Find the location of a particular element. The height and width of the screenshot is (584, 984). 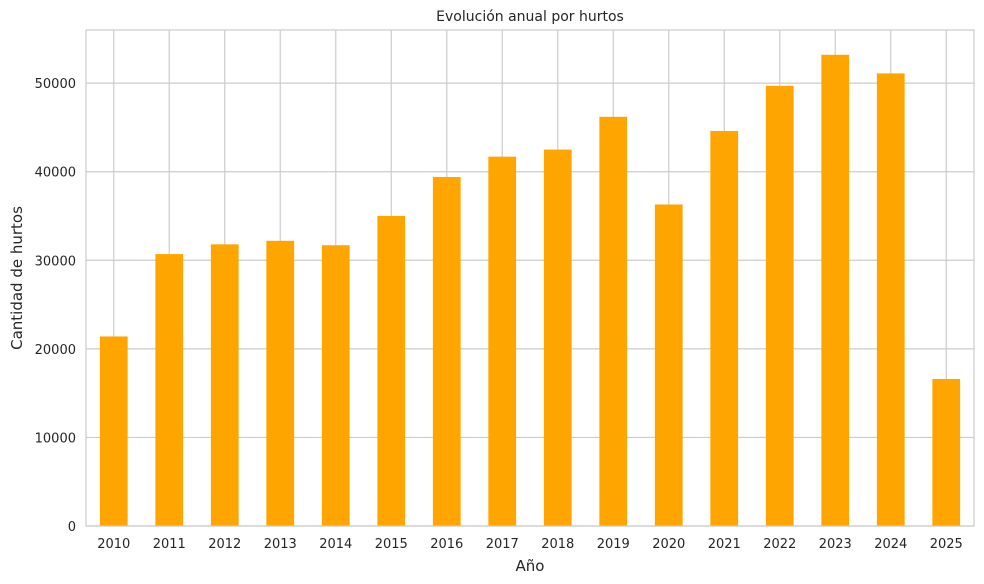

x-tick-label: 2021 is located at coordinates (724, 544).